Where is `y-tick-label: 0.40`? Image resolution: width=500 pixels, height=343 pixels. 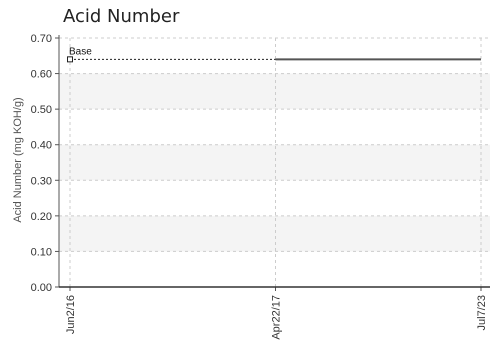
y-tick-label: 0.40 is located at coordinates (41, 146).